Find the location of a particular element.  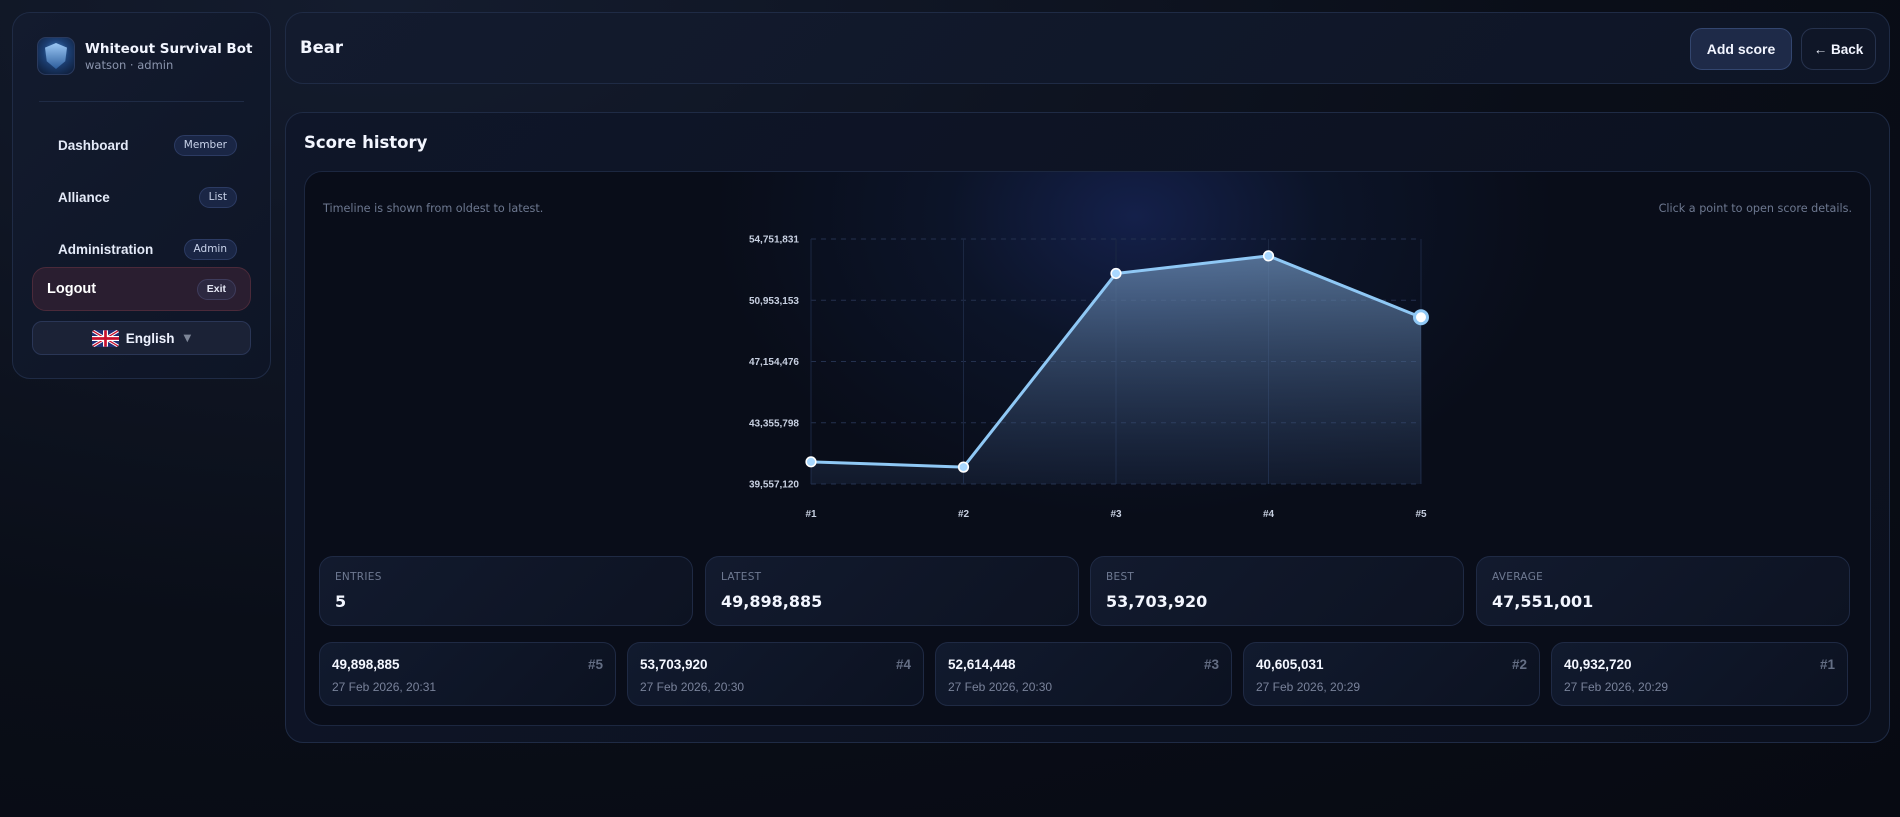

stat-value: 49,898,885 is located at coordinates (772, 601).